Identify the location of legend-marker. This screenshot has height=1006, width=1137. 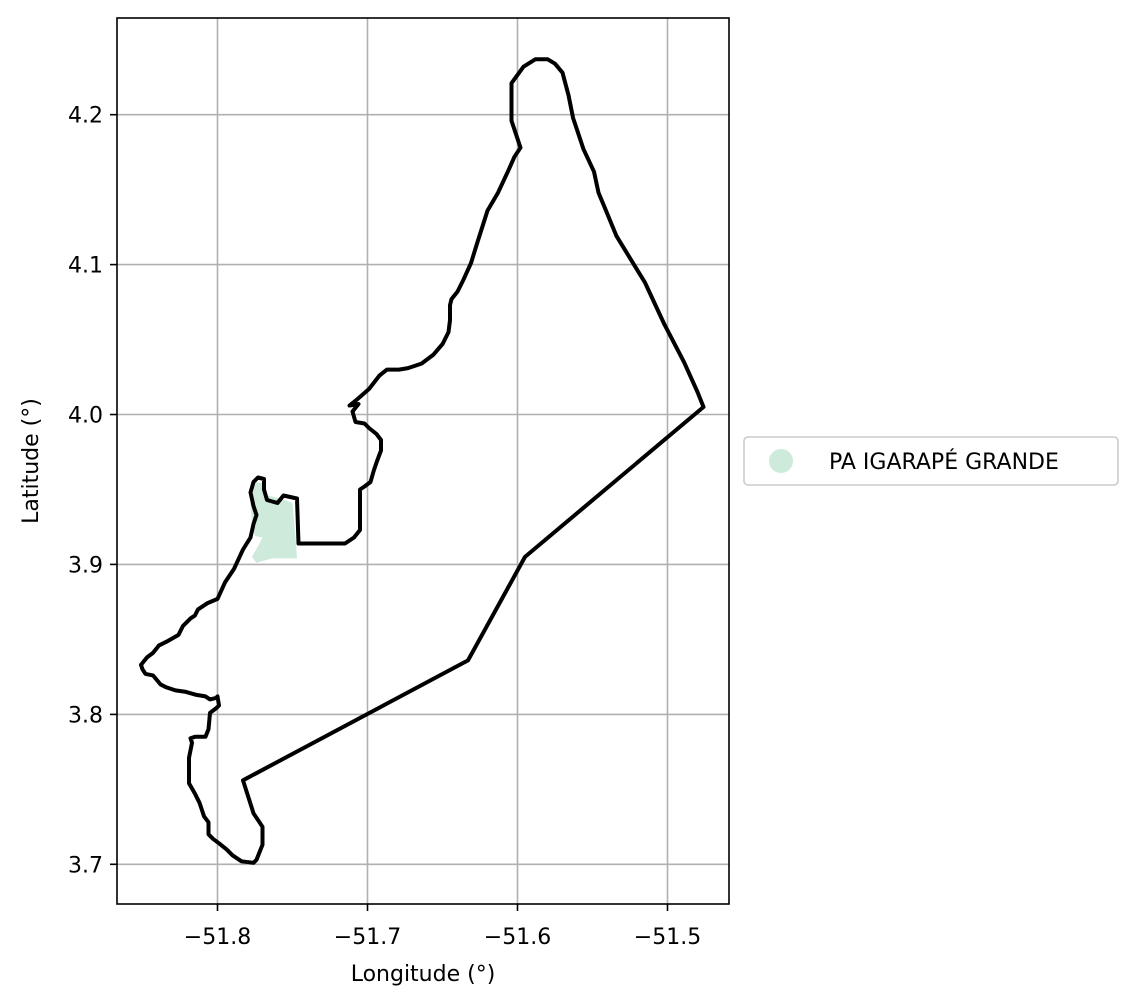
(781, 461).